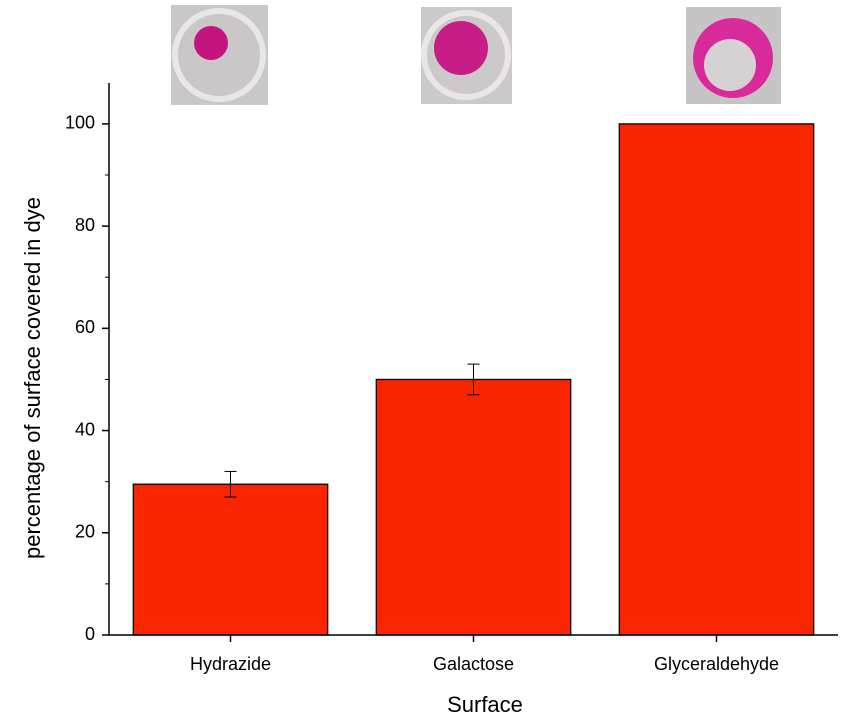 This screenshot has width=848, height=719. What do you see at coordinates (85, 327) in the screenshot?
I see `y-tick-label: 60` at bounding box center [85, 327].